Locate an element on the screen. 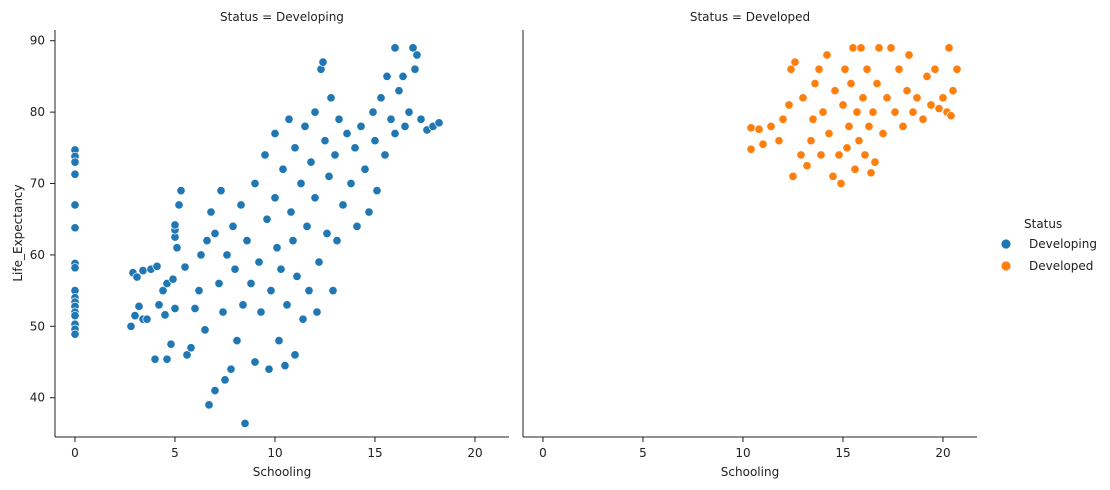  y-tick-label: 70 is located at coordinates (37, 184).